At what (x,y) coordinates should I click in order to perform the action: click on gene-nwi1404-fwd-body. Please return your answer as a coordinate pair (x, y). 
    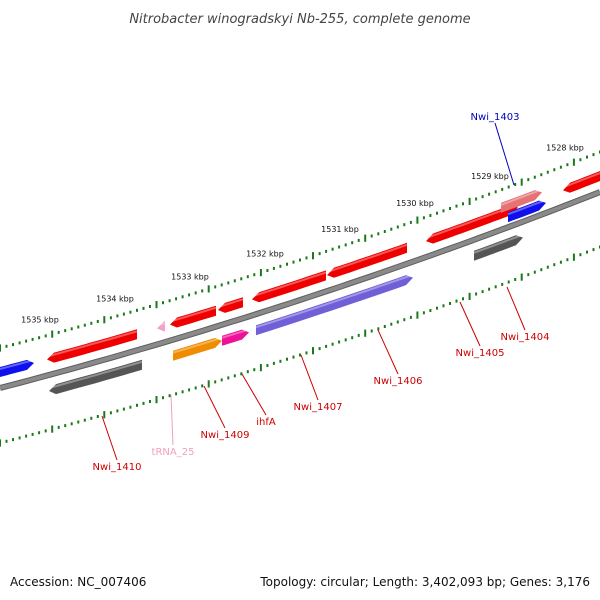
    Looking at the image, I should click on (494, 218).